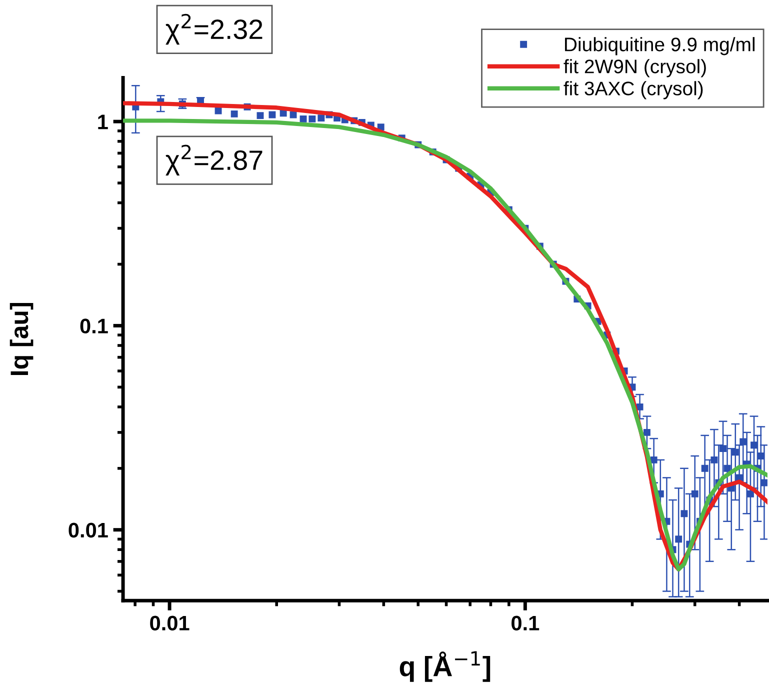 This screenshot has height=700, width=769. Describe the element at coordinates (633, 90) in the screenshot. I see `legend-label: fit 3AXC (crysol)` at that location.